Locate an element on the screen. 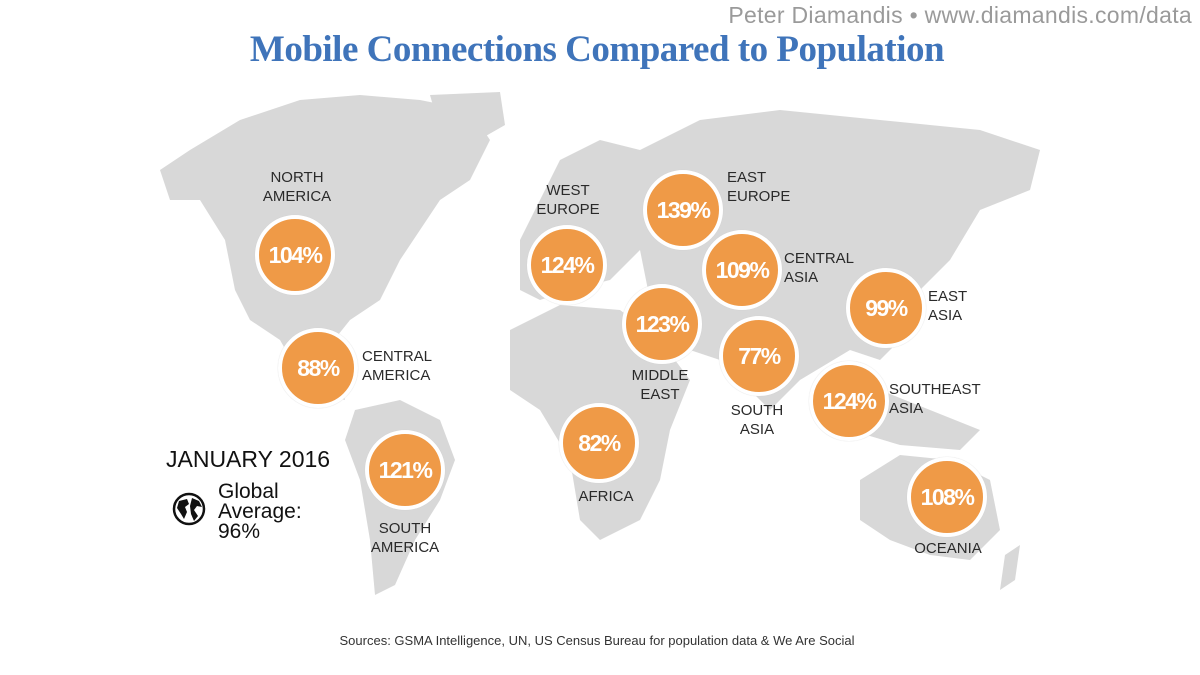 Image resolution: width=1200 pixels, height=675 pixels. label-middle-east: Middle East is located at coordinates (660, 385).